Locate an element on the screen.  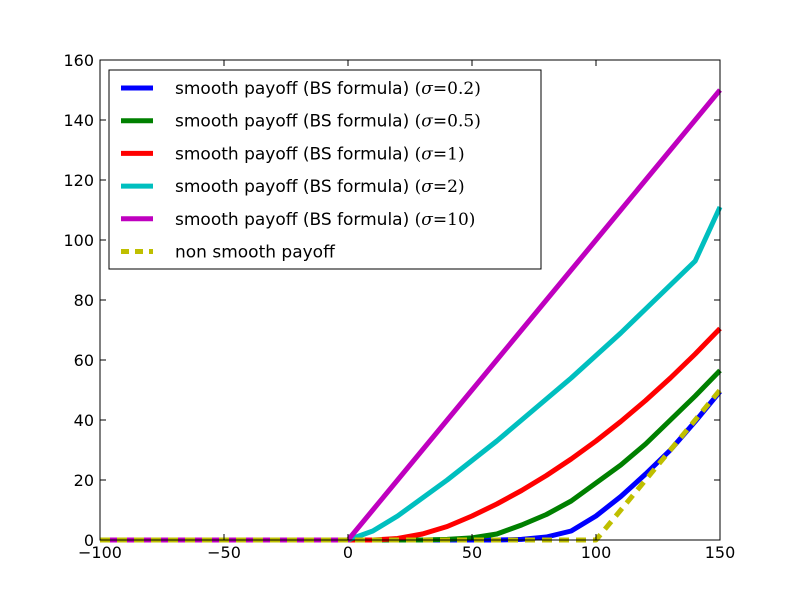
y-tick-label: 60 is located at coordinates (84, 360).